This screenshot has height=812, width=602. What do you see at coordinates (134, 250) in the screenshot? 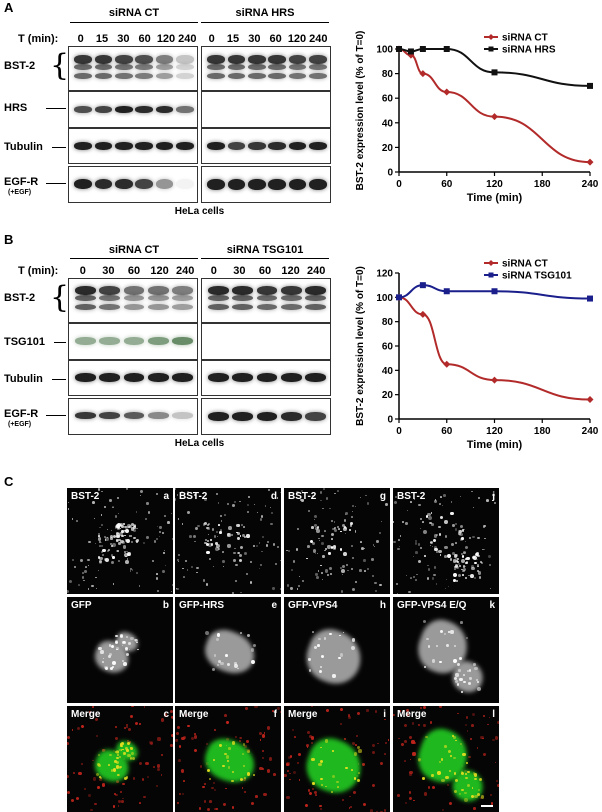
I see `panel-b-left-header: siRNA CT` at bounding box center [134, 250].